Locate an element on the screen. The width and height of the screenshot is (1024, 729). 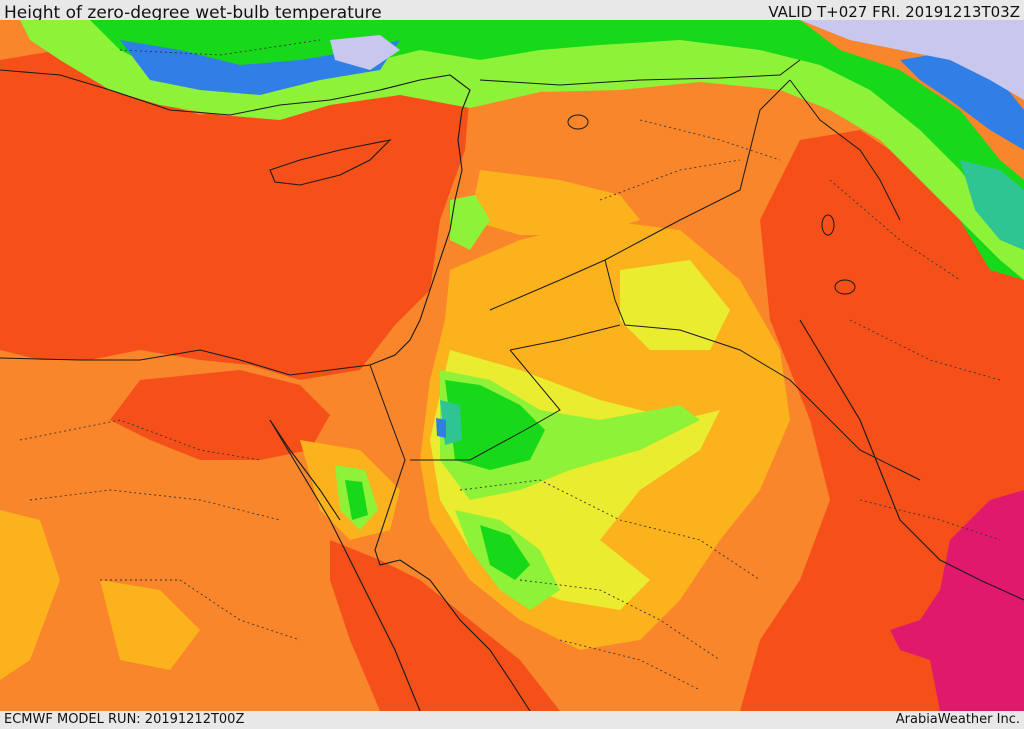
valid-time-label: VALID T+027 FRI. 20191213T03Z is located at coordinates (894, 12).